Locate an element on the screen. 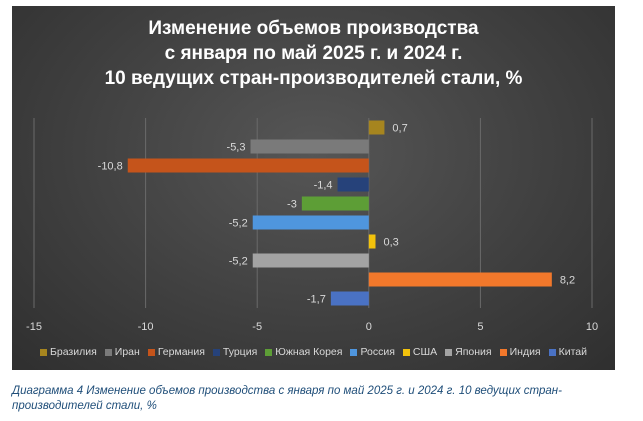  legend-item: Индия is located at coordinates (520, 352).